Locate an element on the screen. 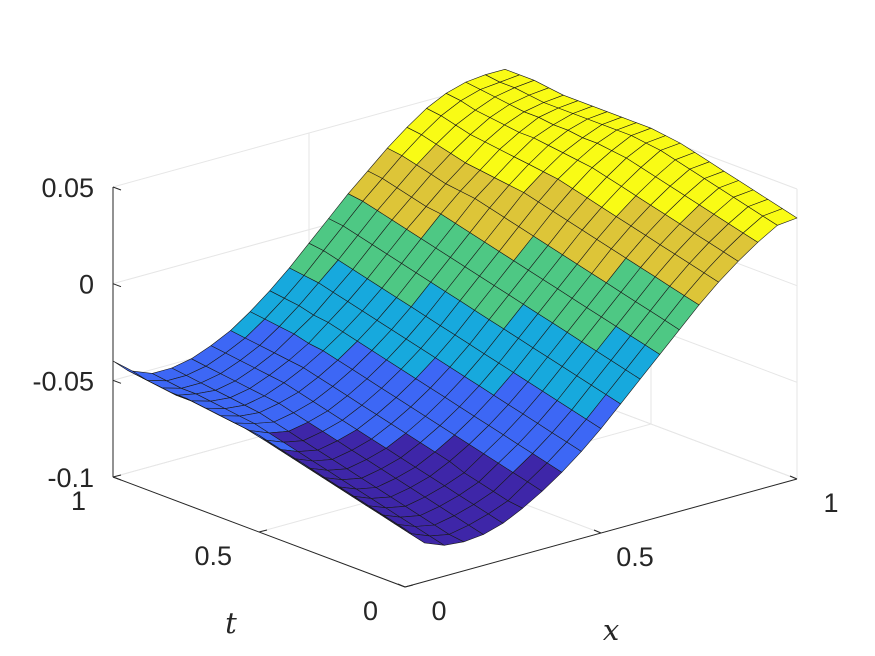 The width and height of the screenshot is (875, 656). x-tick-label: 0 is located at coordinates (438, 611).